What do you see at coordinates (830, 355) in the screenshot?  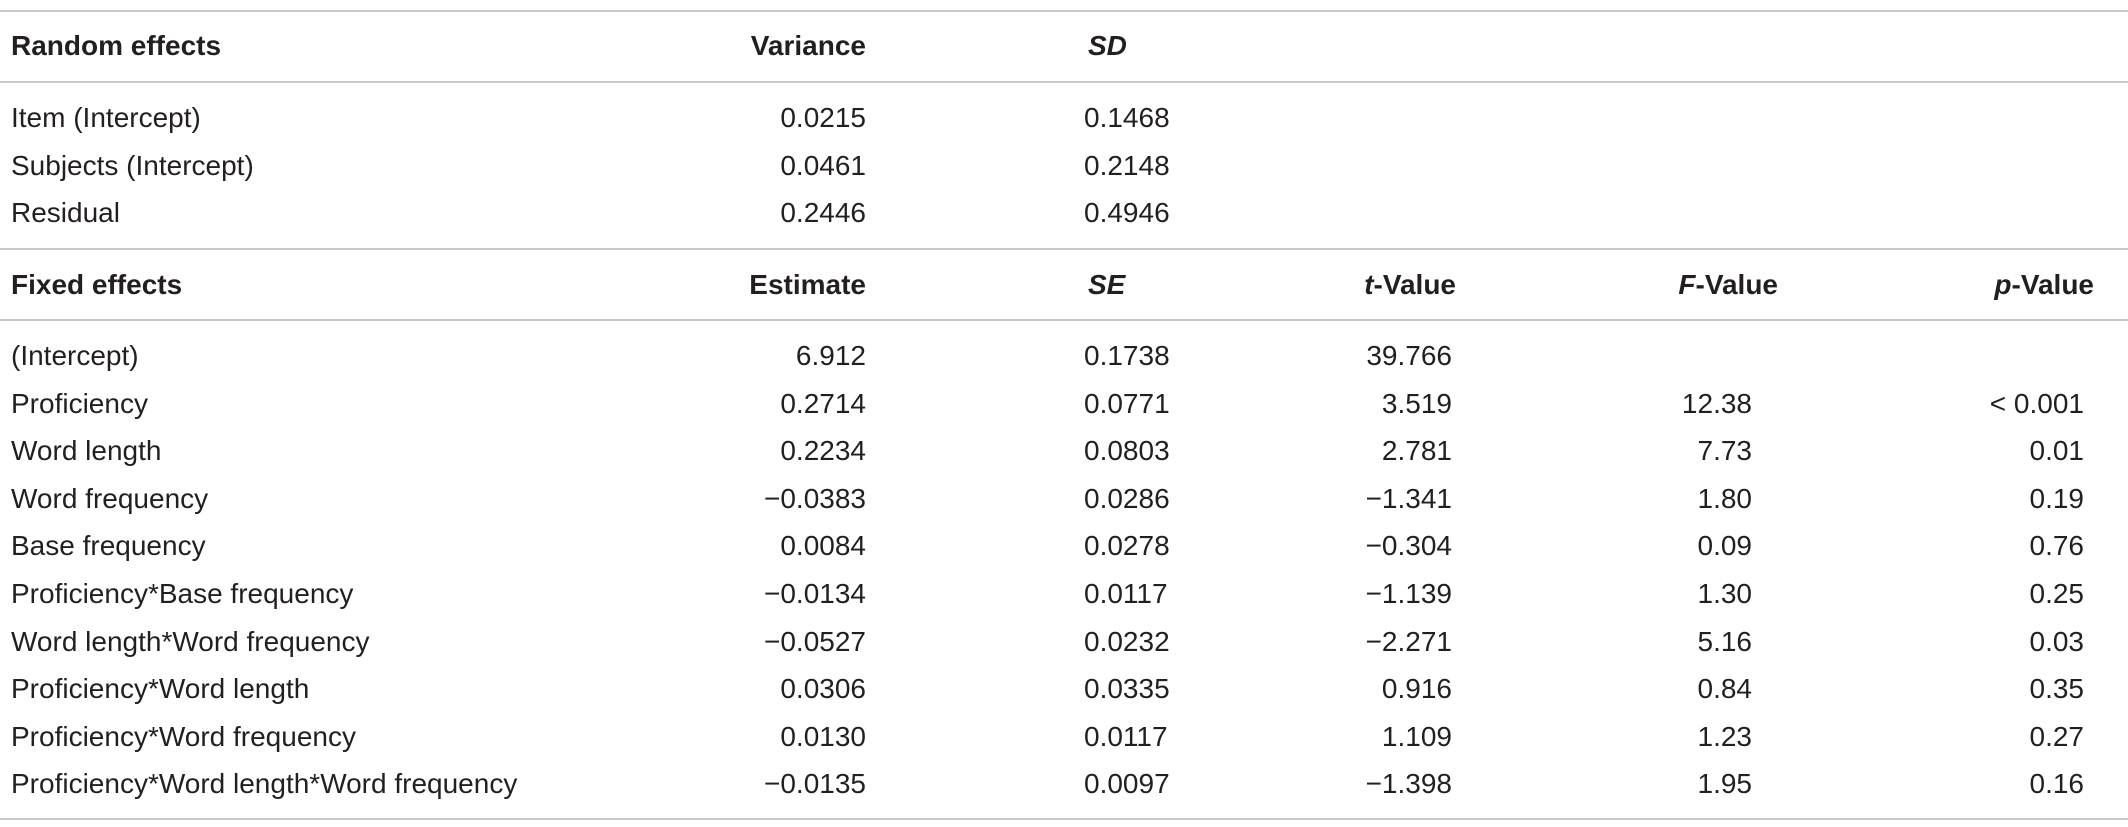 I see `estimate-value: 6.912` at bounding box center [830, 355].